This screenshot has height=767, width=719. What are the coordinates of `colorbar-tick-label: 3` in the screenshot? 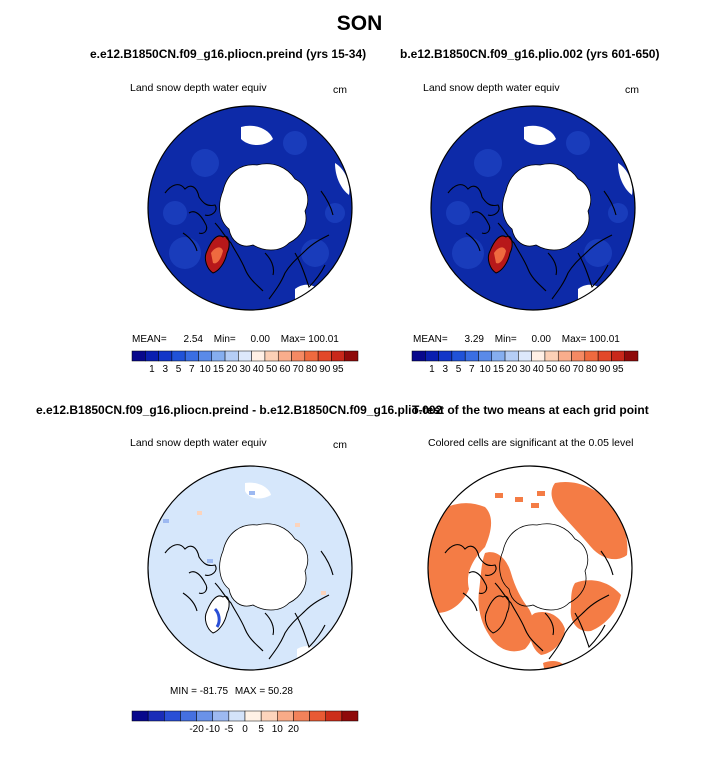 It's located at (445, 369).